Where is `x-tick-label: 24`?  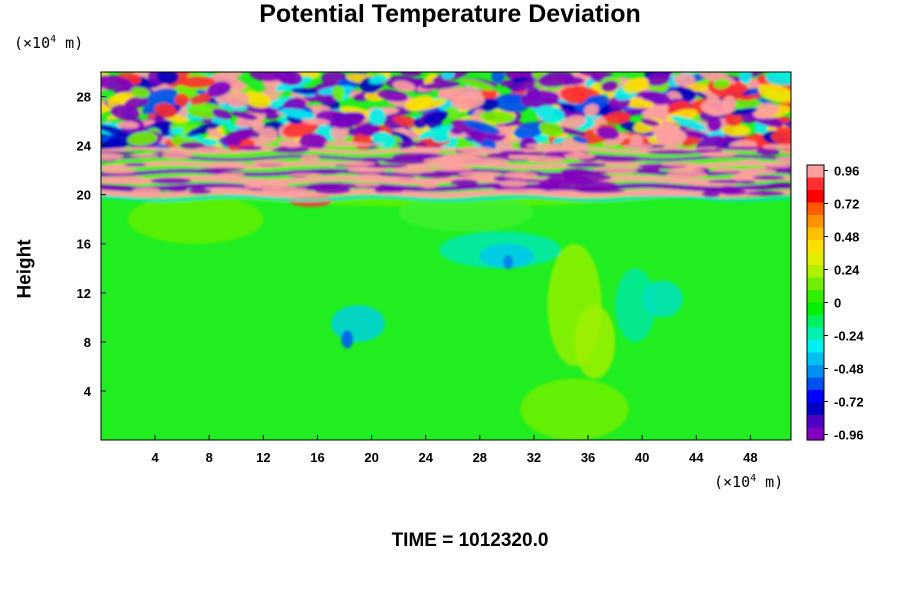
x-tick-label: 24 is located at coordinates (425, 457).